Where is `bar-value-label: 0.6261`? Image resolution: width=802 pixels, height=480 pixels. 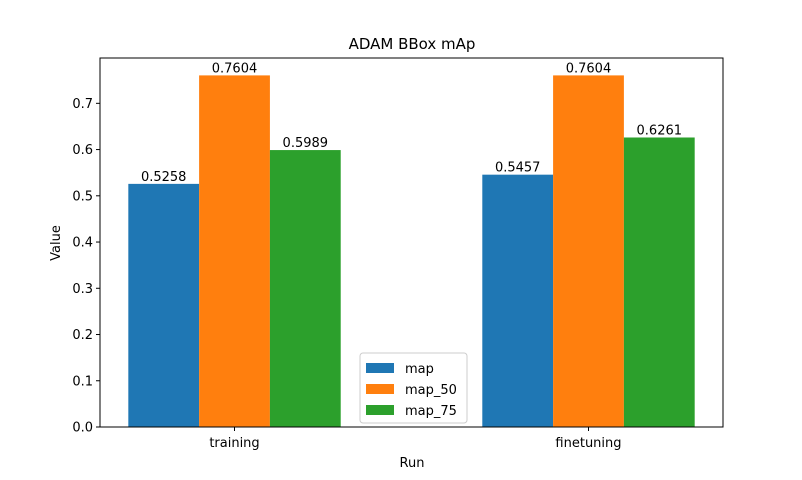
bar-value-label: 0.6261 is located at coordinates (660, 130).